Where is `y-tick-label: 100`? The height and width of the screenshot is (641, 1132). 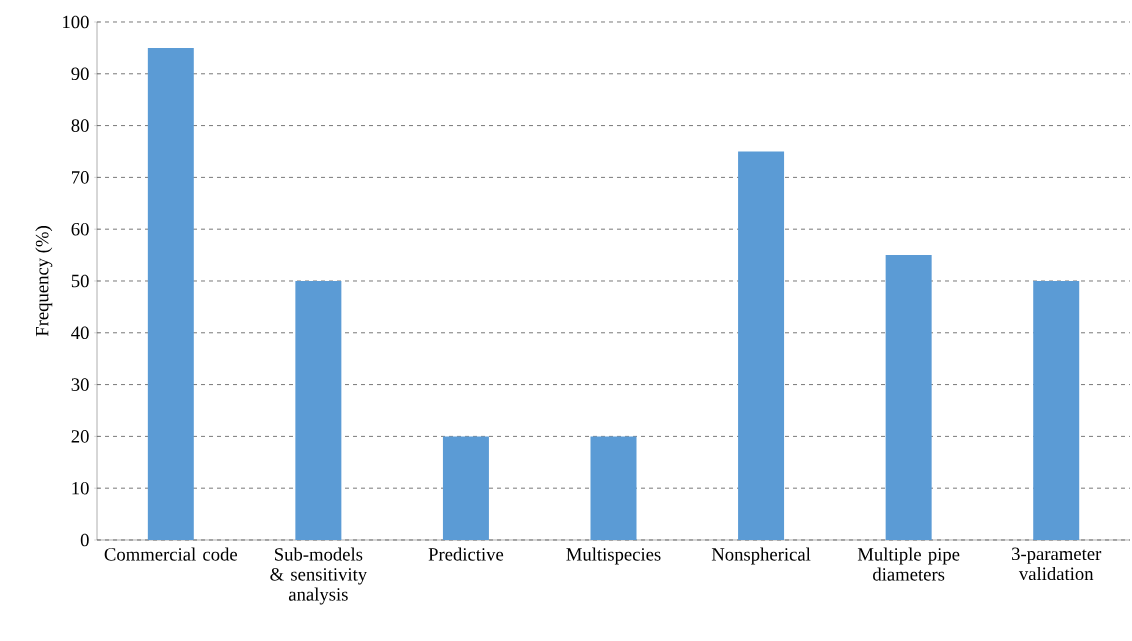 y-tick-label: 100 is located at coordinates (76, 22).